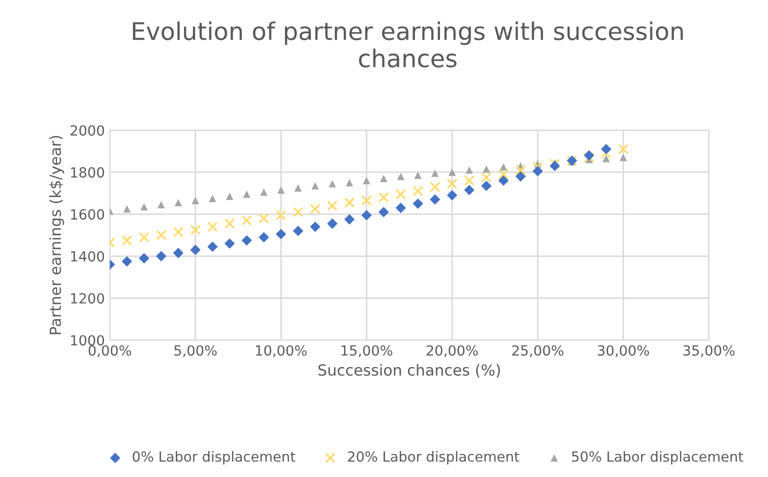  I want to click on x-tick-label: 20,00%, so click(452, 351).